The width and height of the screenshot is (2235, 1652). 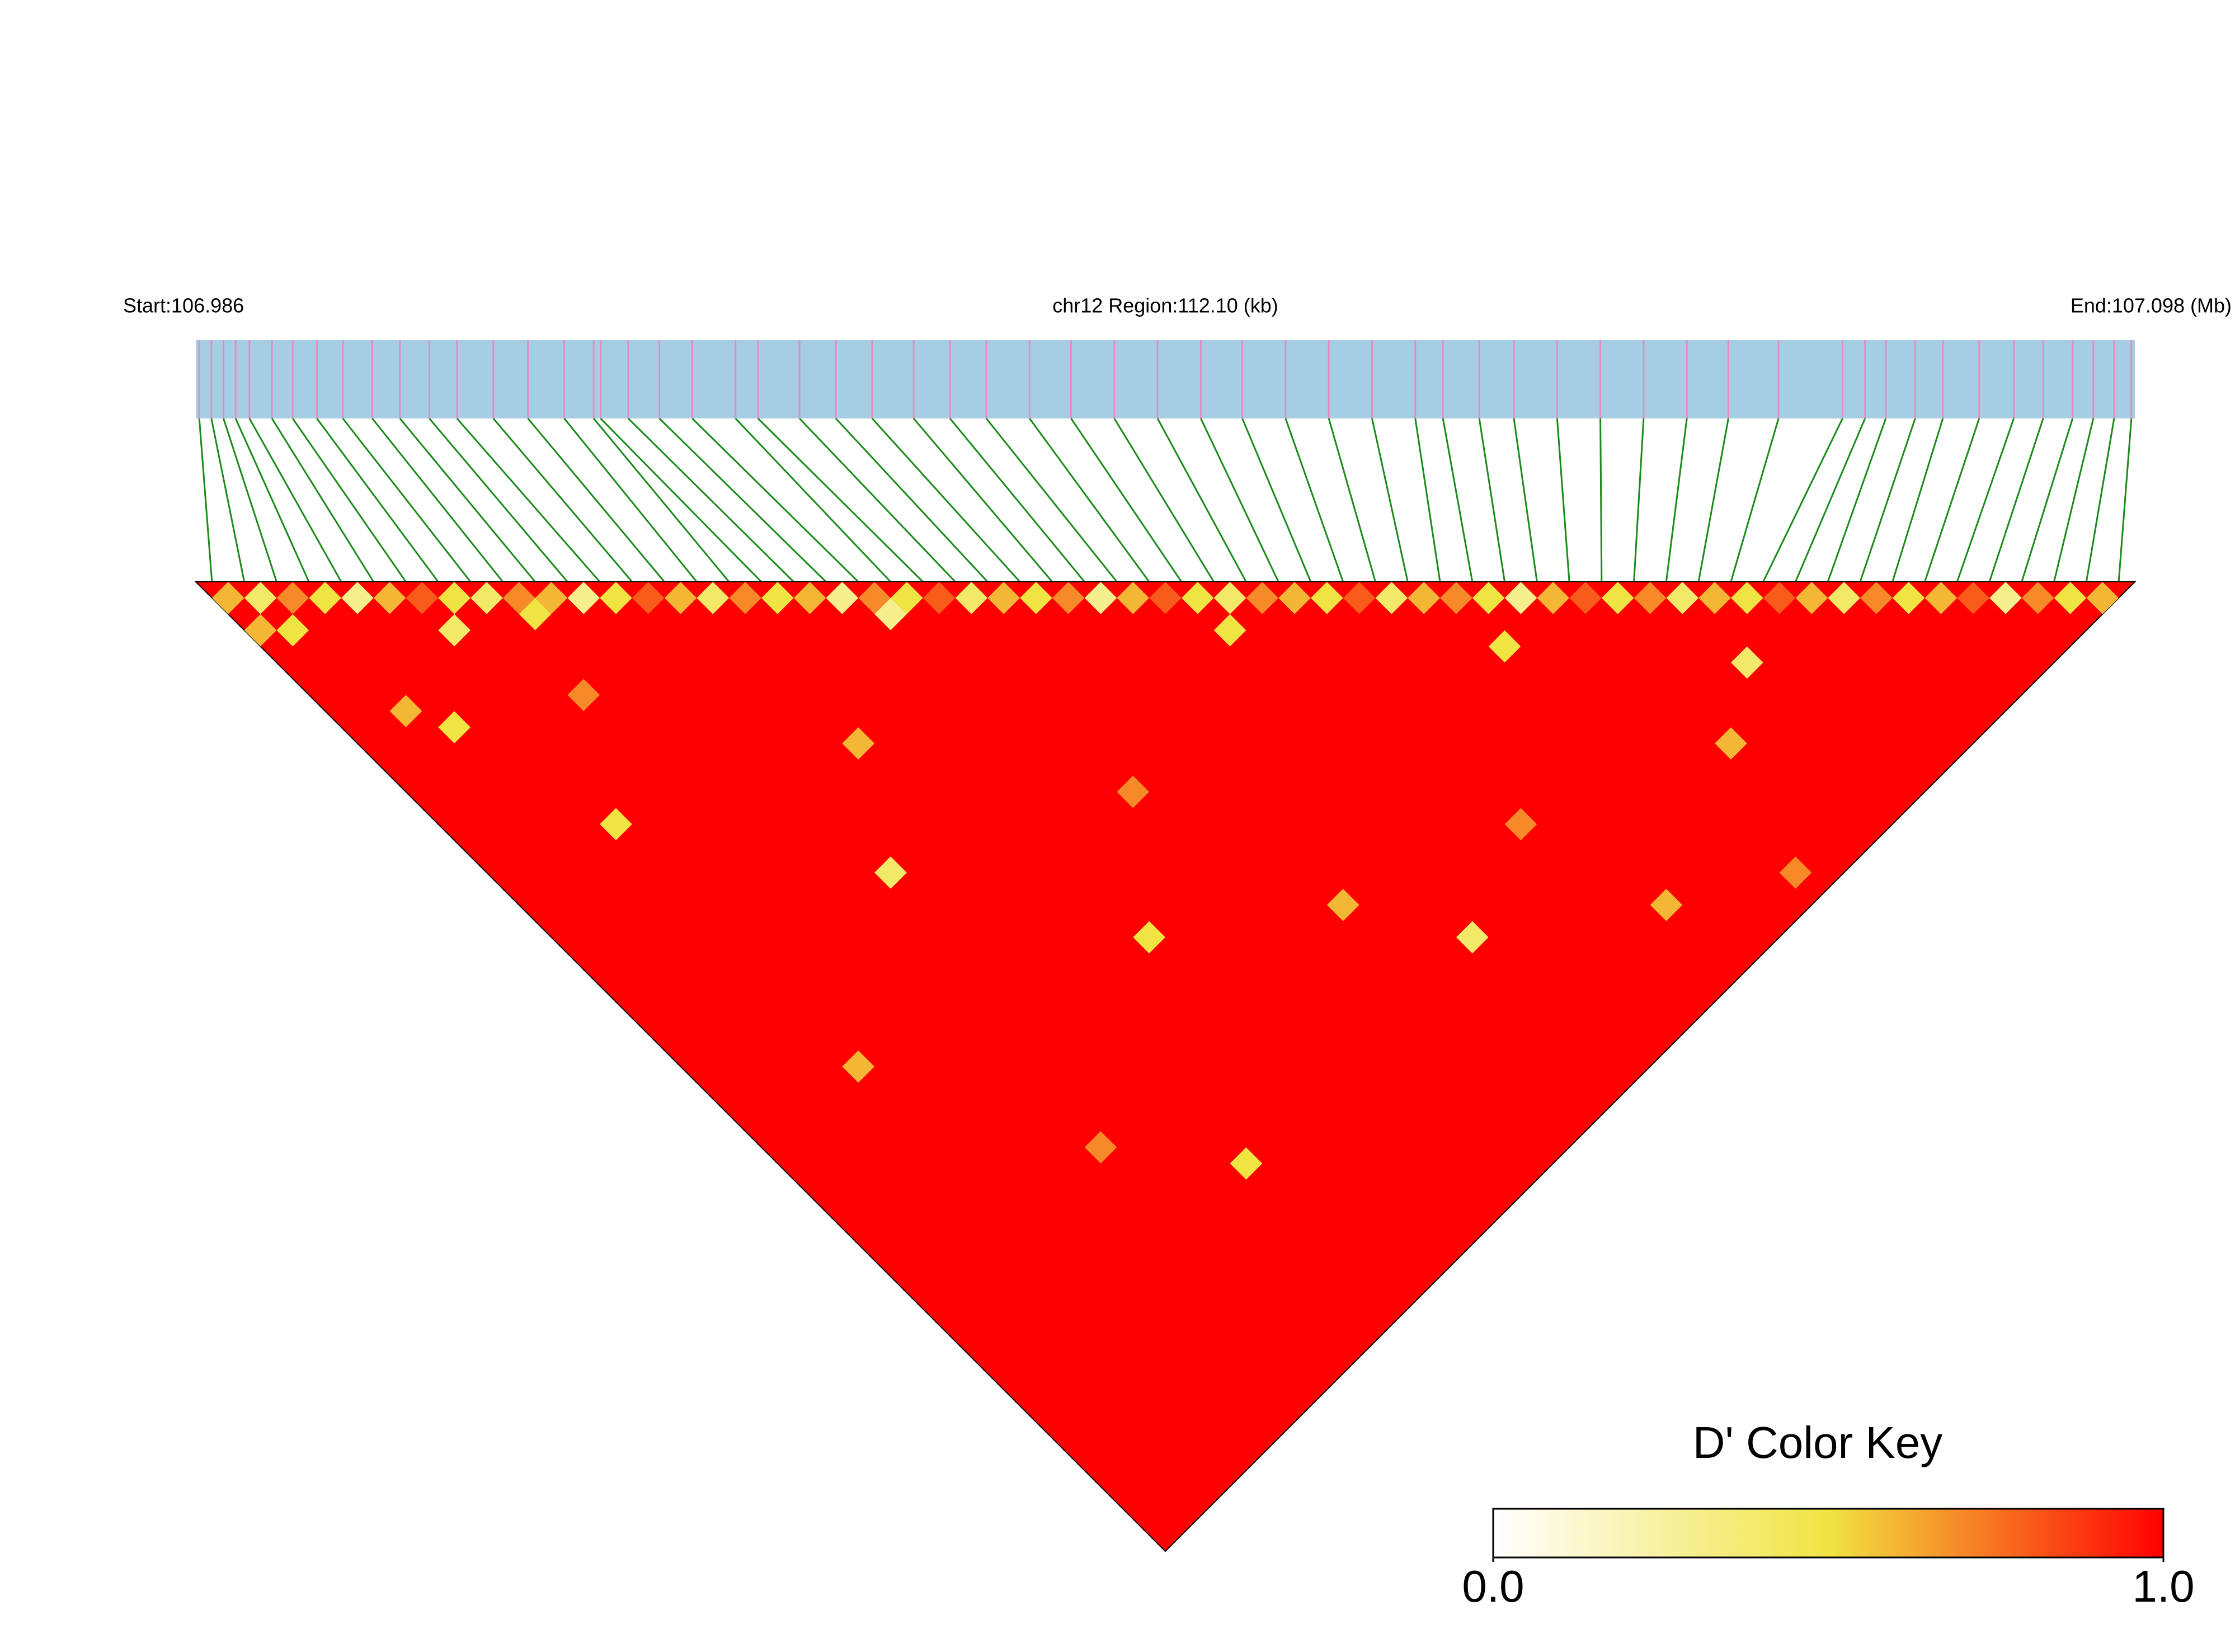 What do you see at coordinates (183, 306) in the screenshot?
I see `start-label: Start:106.986` at bounding box center [183, 306].